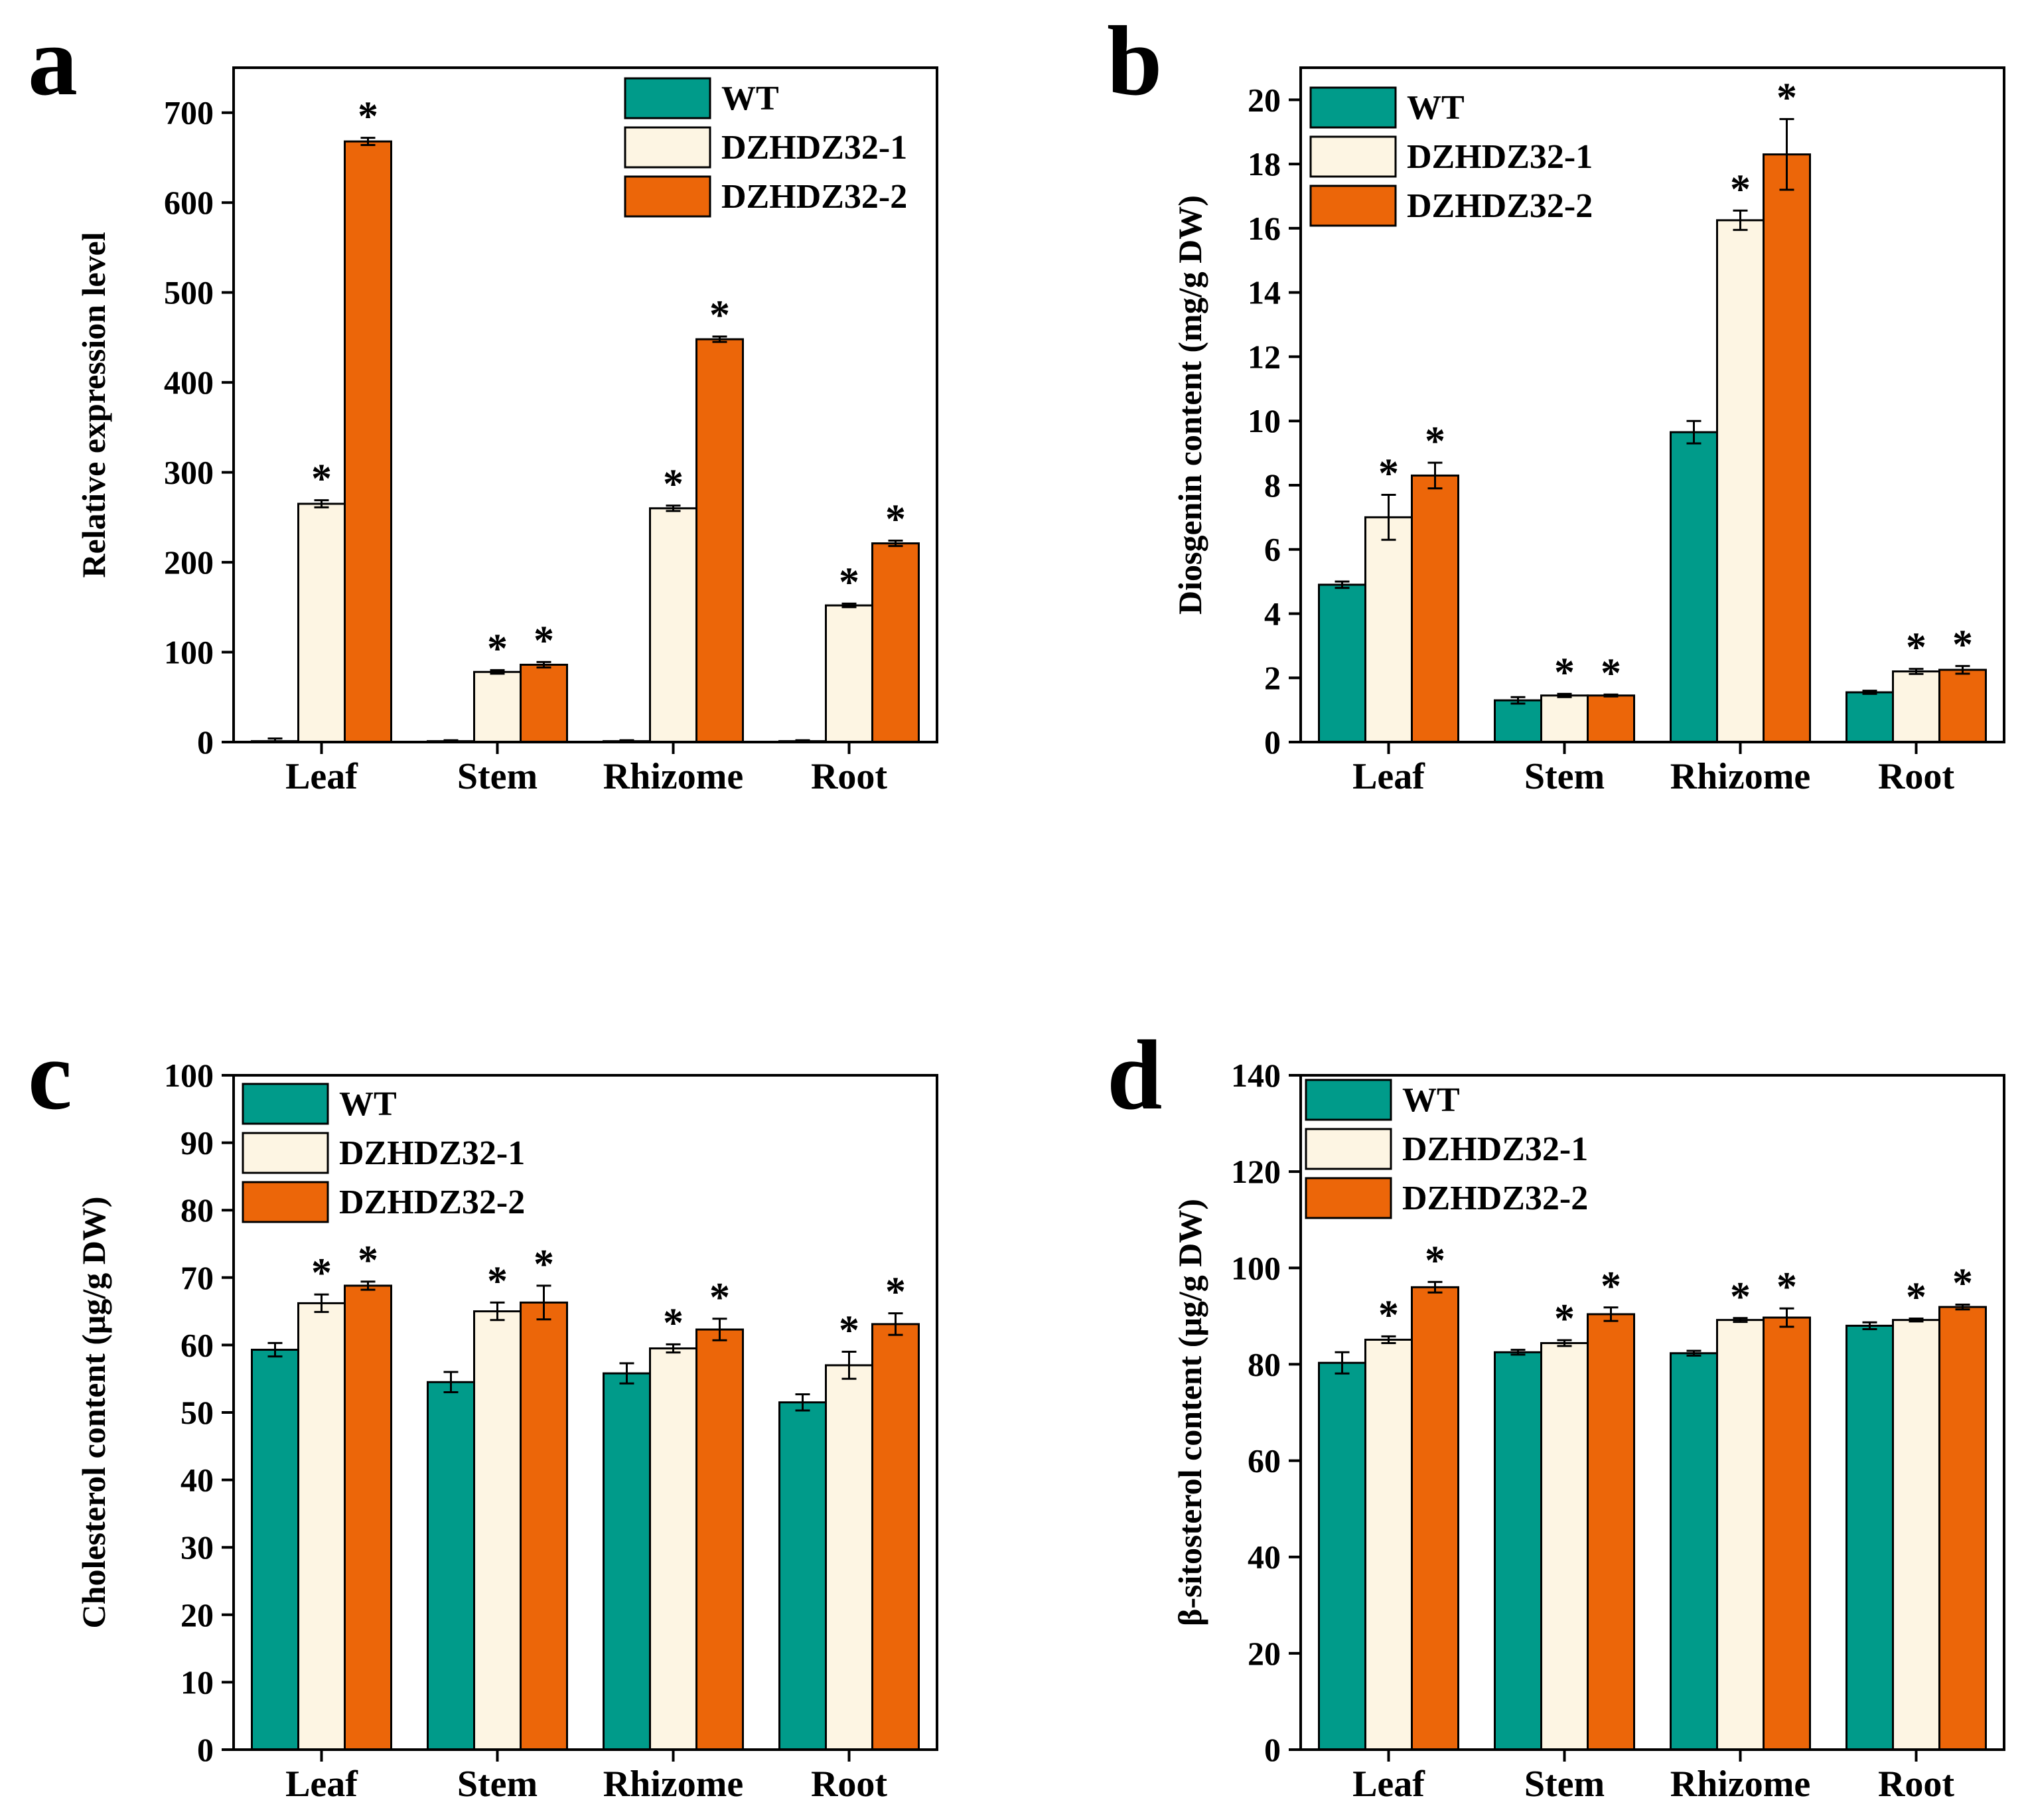 Image resolution: width=2026 pixels, height=1820 pixels. Describe the element at coordinates (197, 1682) in the screenshot. I see `y-tick-label: 10` at that location.